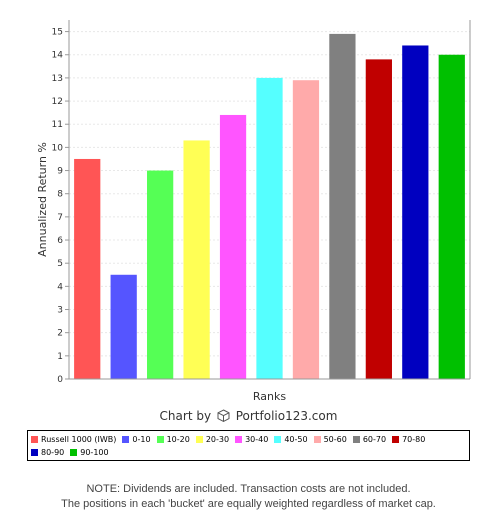 This screenshot has height=515, width=497. I want to click on legend-item: 0-10, so click(136, 439).